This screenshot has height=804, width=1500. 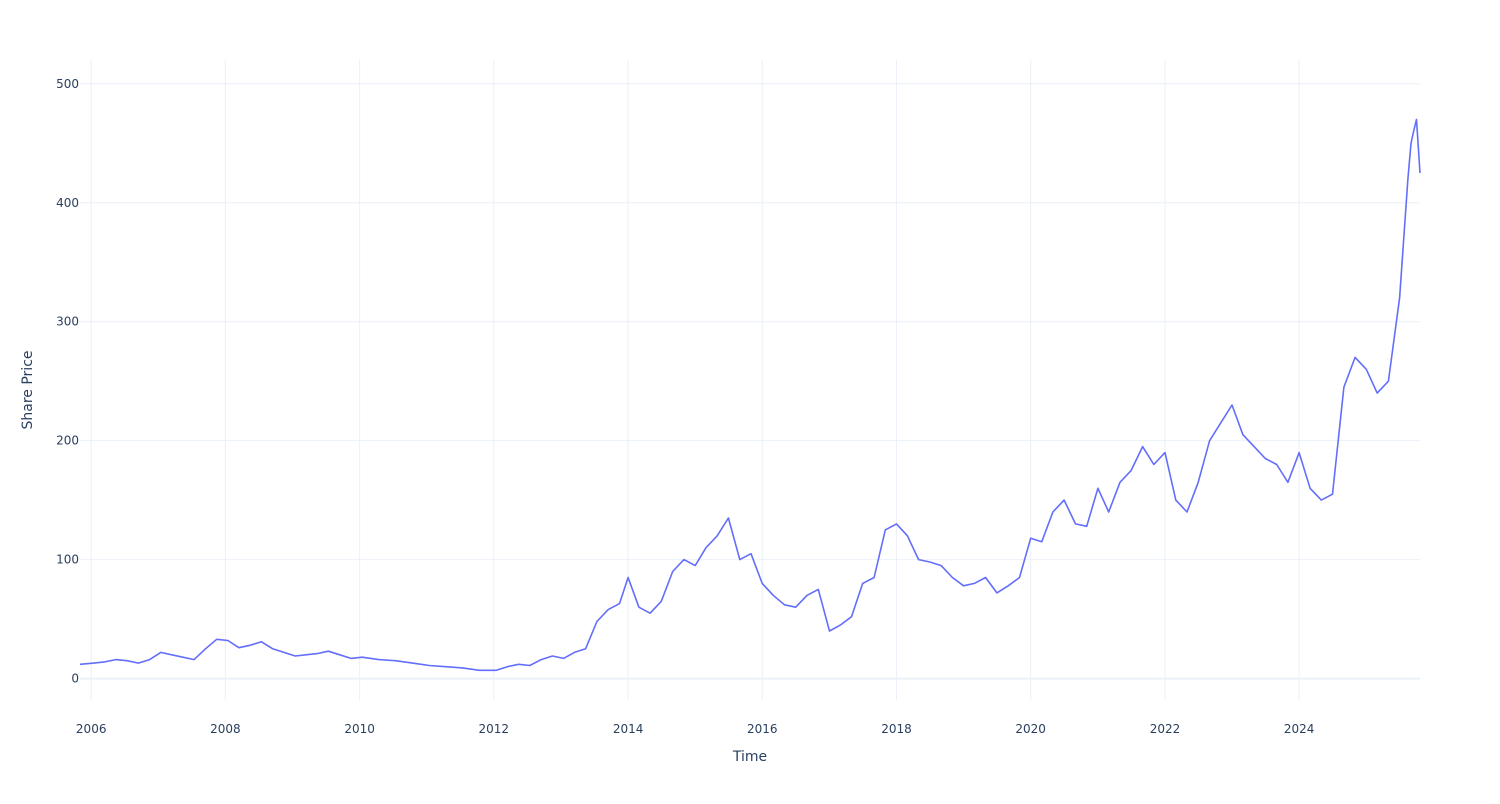 What do you see at coordinates (1165, 729) in the screenshot?
I see `x-tick-label: 2022` at bounding box center [1165, 729].